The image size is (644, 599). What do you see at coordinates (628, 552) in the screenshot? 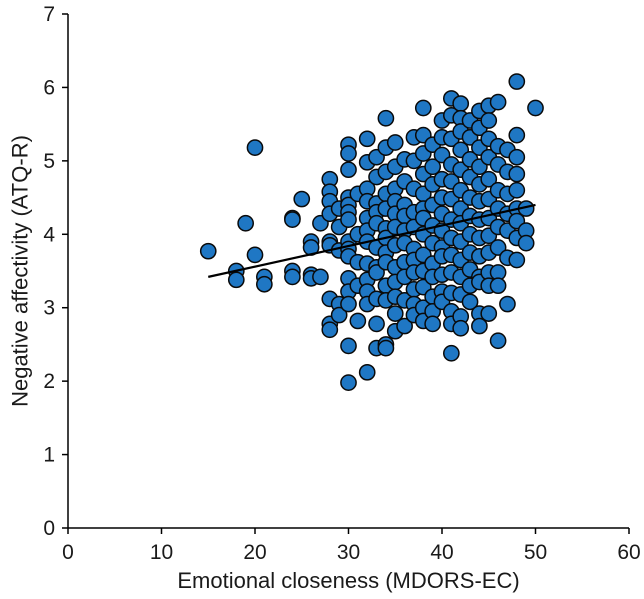
I see `x-tick-label: 60` at bounding box center [628, 552].